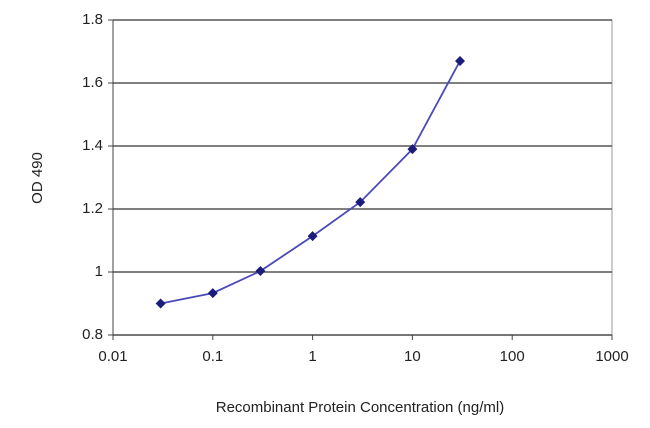 This screenshot has width=650, height=428. I want to click on y-tick-label: 1.8, so click(92, 19).